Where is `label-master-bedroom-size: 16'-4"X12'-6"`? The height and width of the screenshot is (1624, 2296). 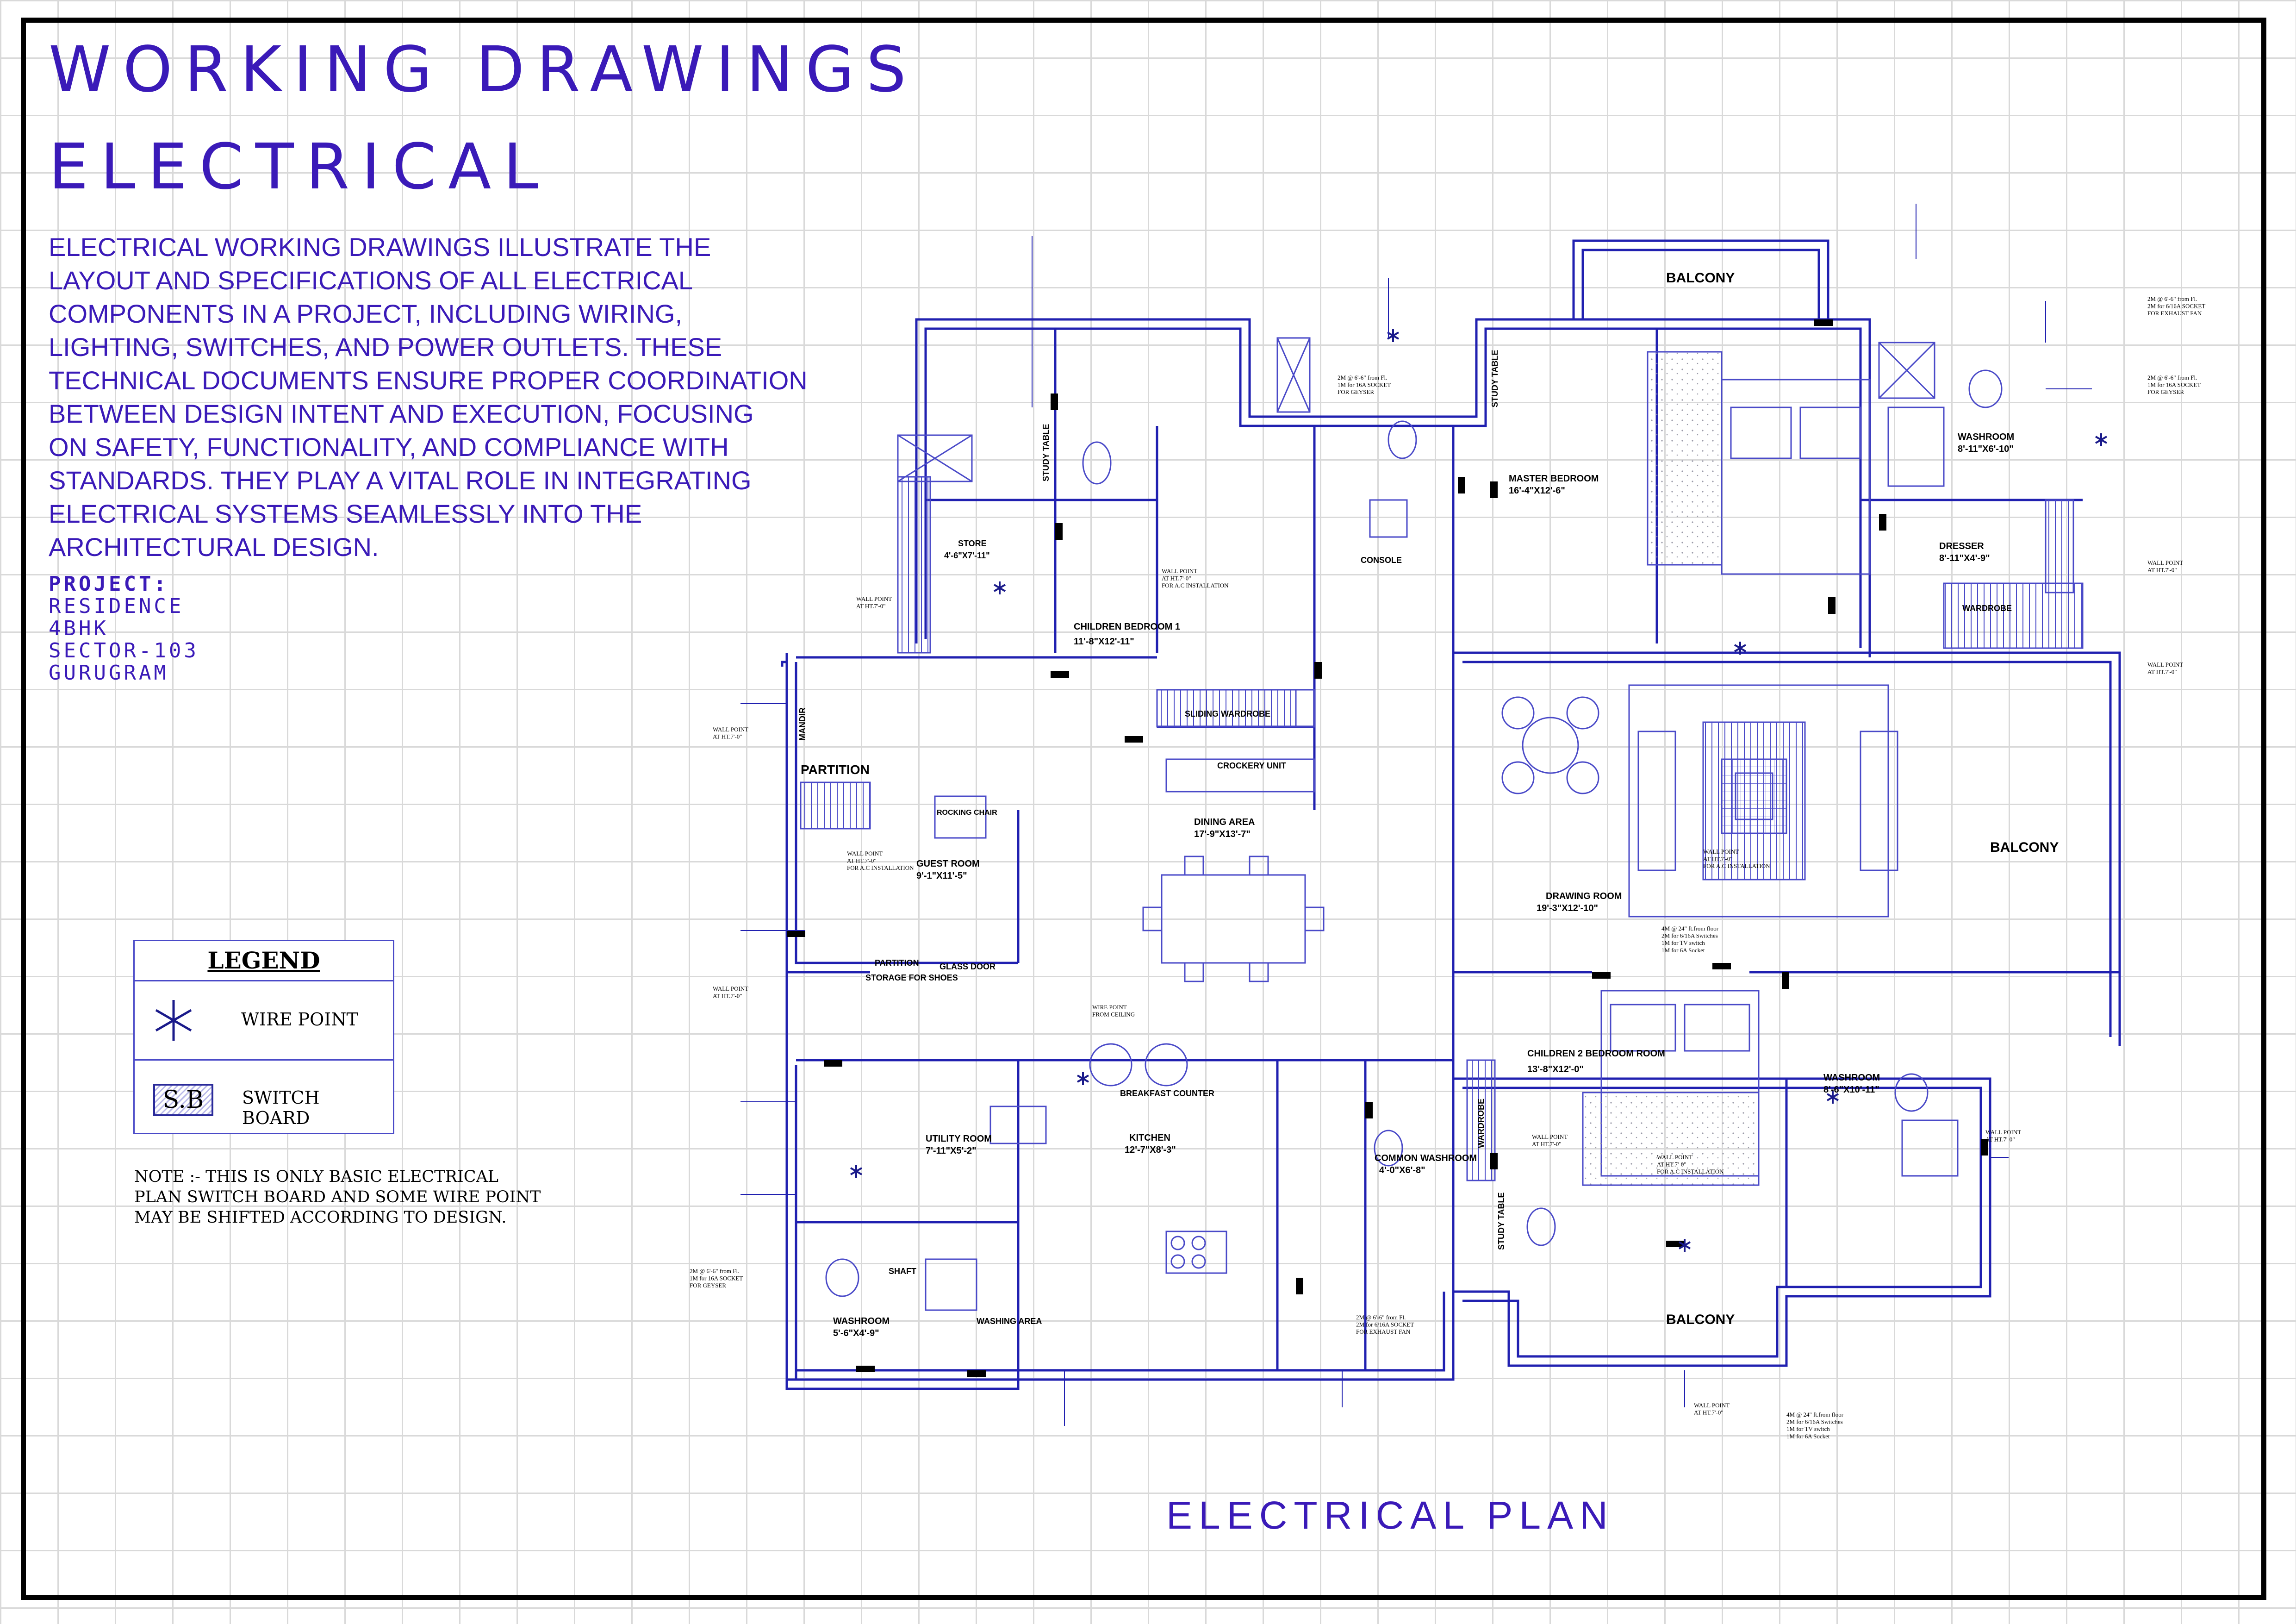 label-master-bedroom-size: 16'-4"X12'-6" is located at coordinates (1537, 491).